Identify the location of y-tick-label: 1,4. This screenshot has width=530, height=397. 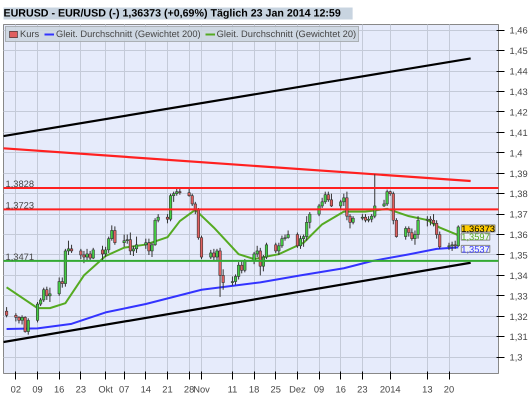
(516, 153).